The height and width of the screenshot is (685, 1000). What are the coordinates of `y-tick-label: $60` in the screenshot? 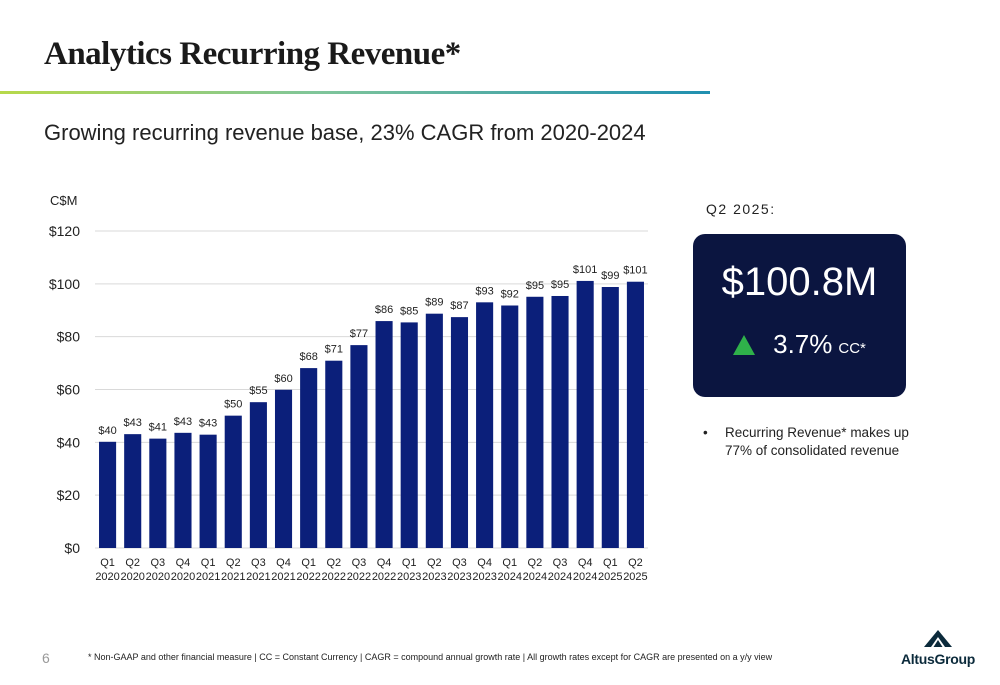 It's located at (69, 390).